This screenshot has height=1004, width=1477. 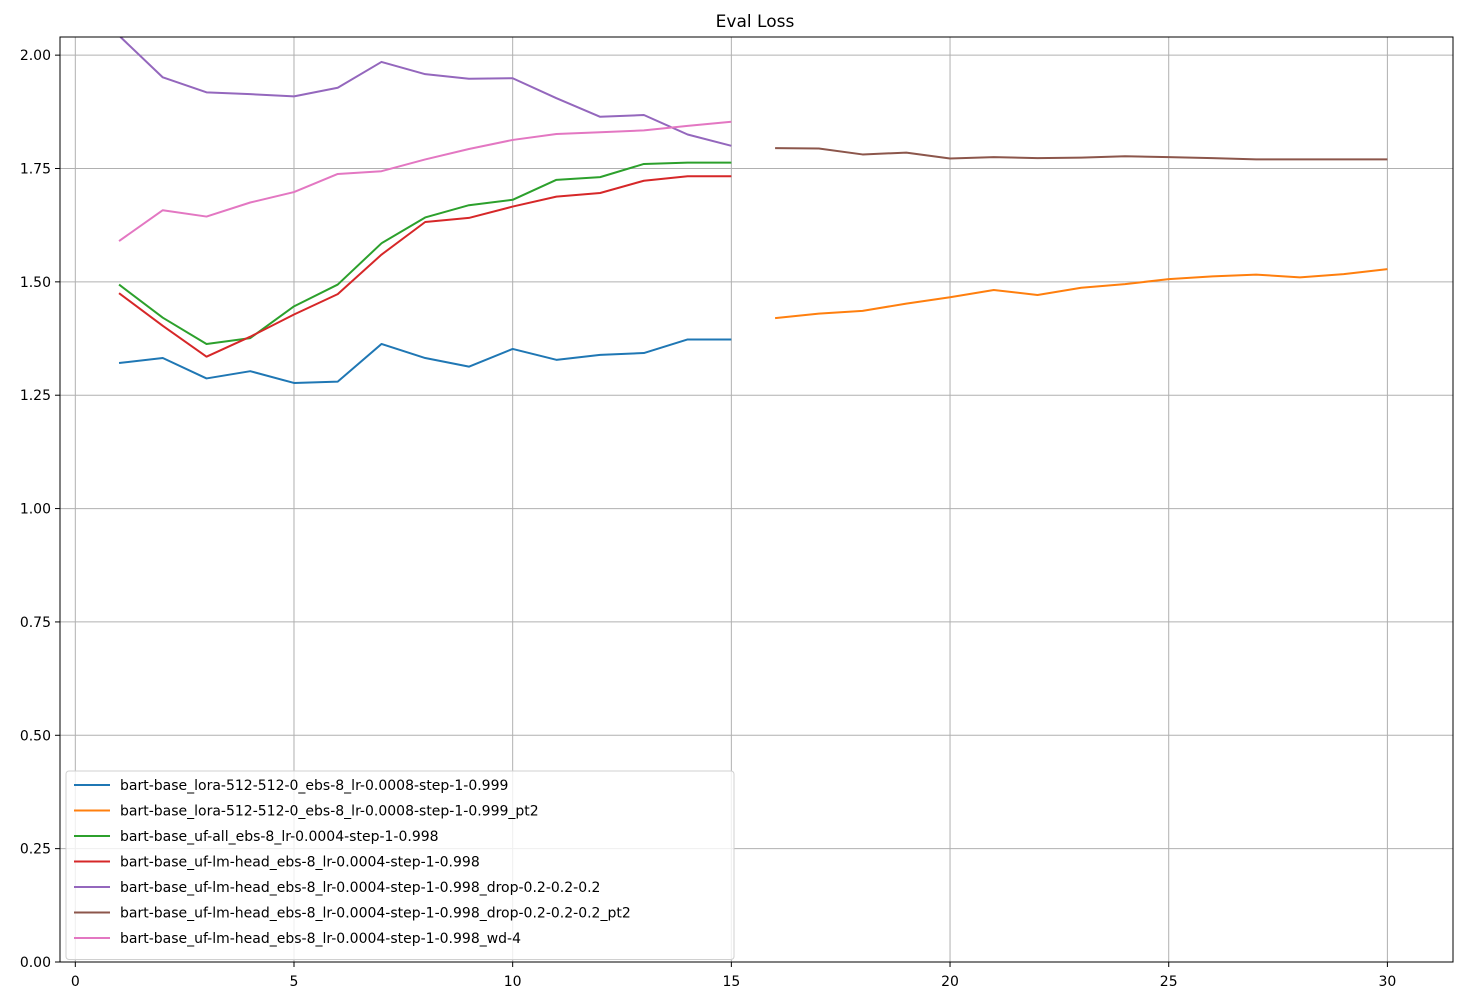 I want to click on x-tick-label: 15, so click(x=731, y=982).